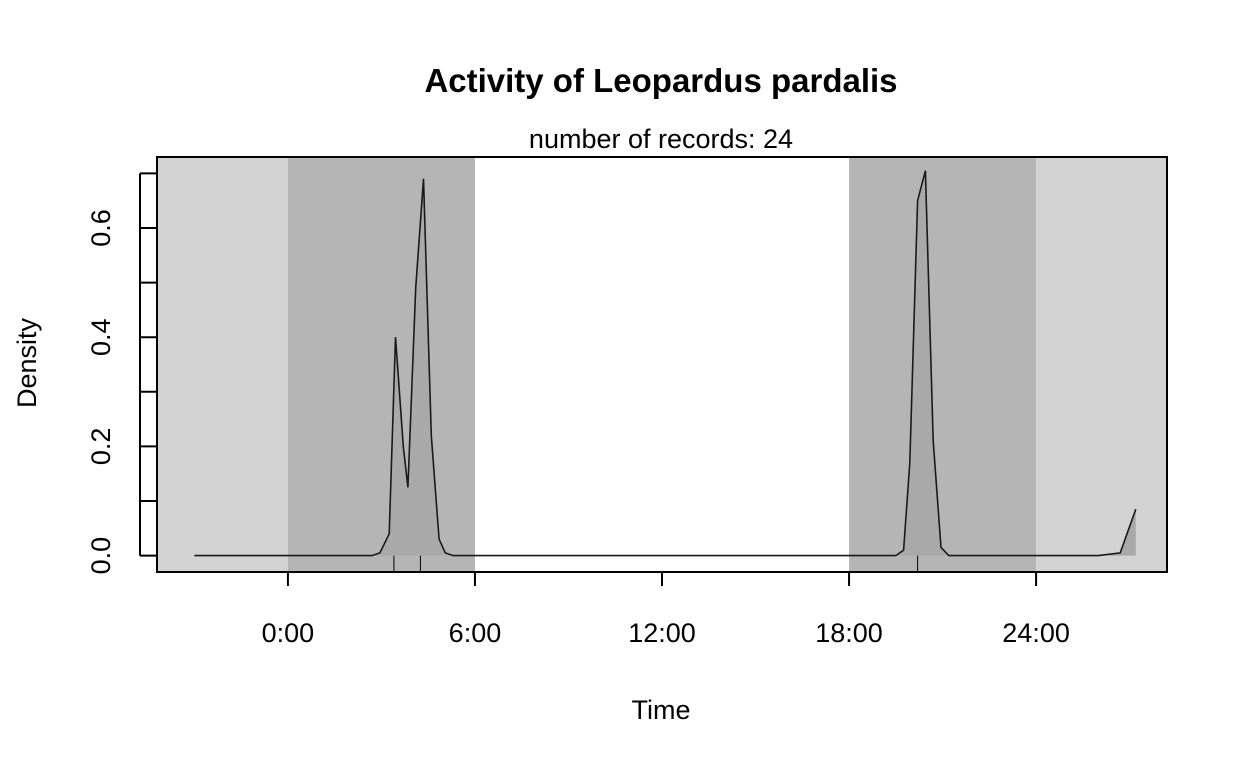 This screenshot has width=1248, height=768. I want to click on x-tick-label-4: 24:00, so click(1036, 633).